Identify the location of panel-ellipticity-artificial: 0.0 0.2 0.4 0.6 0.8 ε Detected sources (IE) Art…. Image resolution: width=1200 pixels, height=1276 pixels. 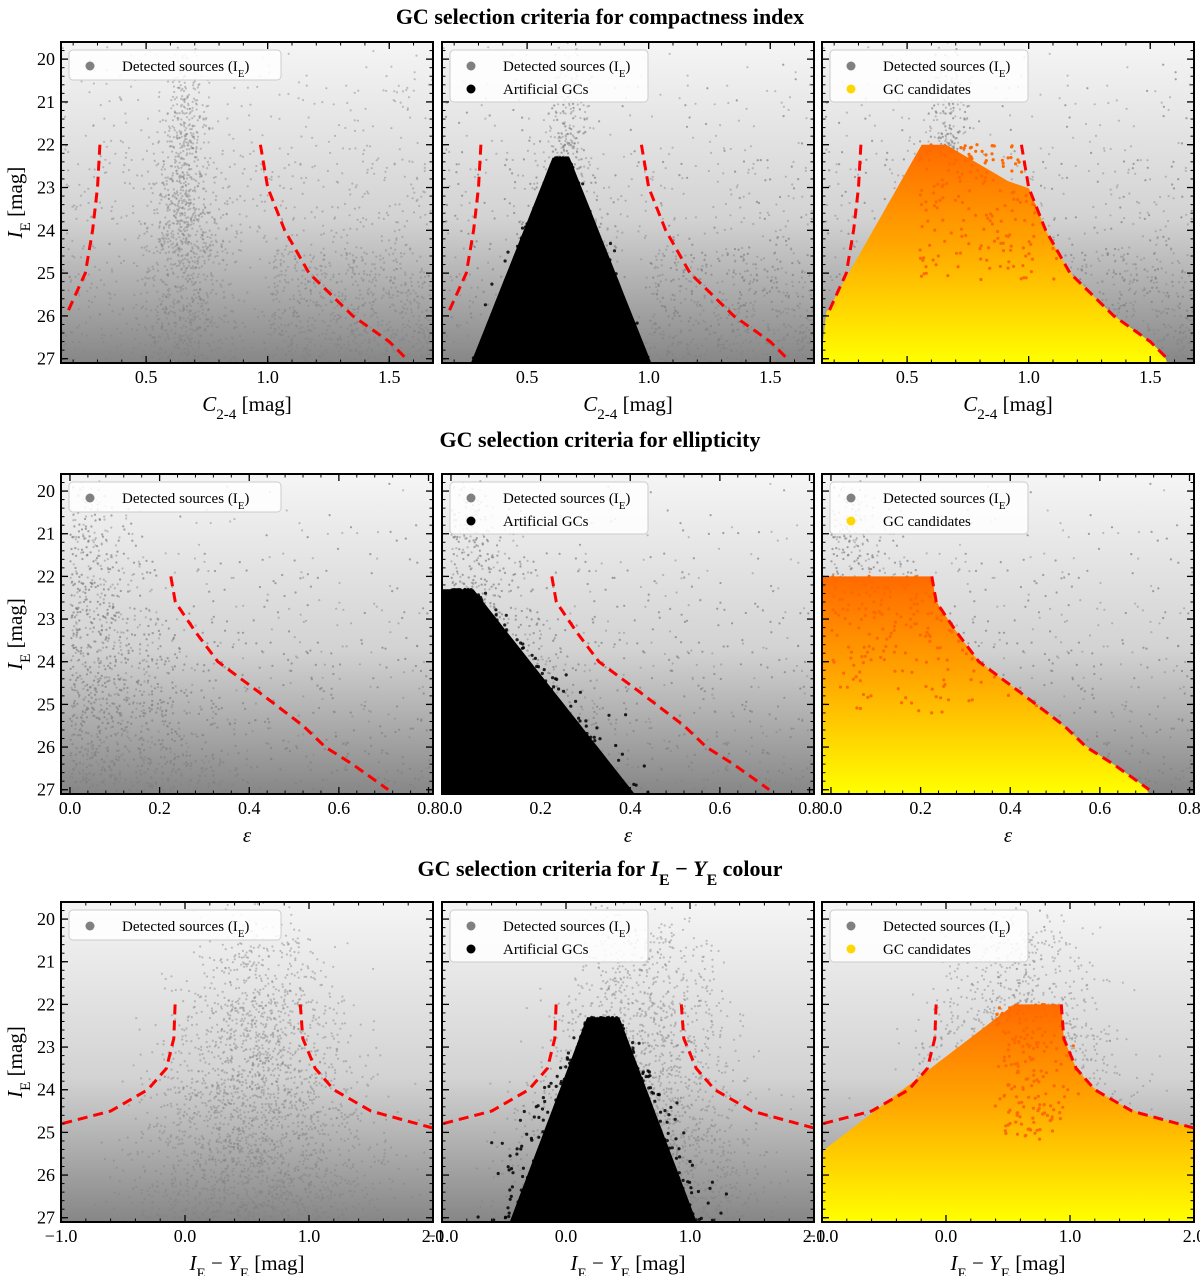
(630, 660).